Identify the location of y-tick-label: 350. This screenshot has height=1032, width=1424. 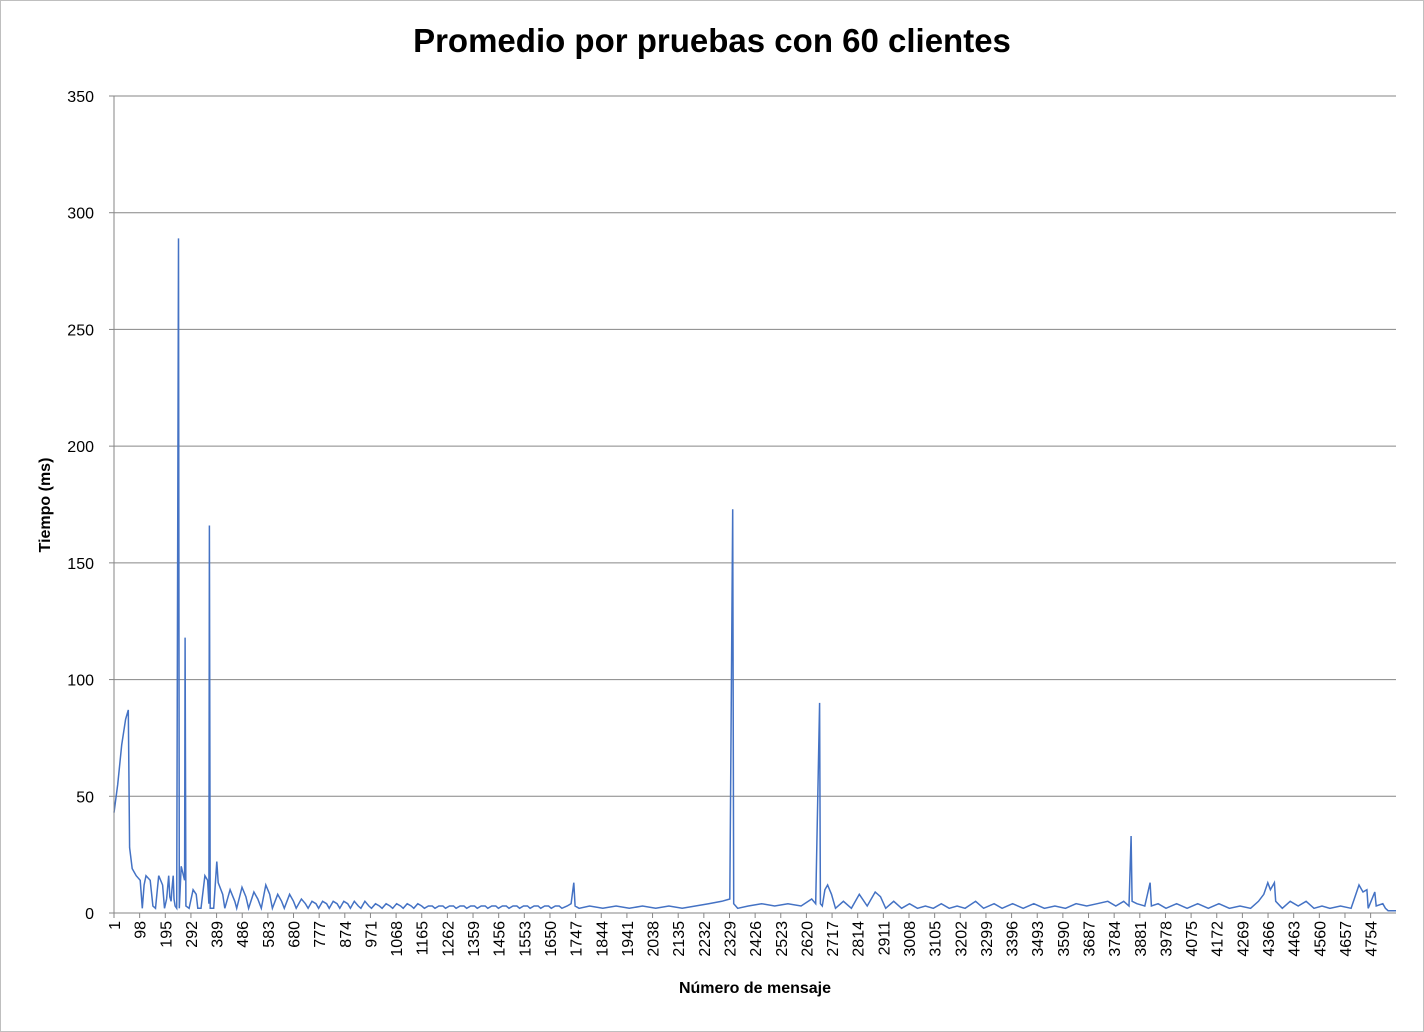
(80, 97).